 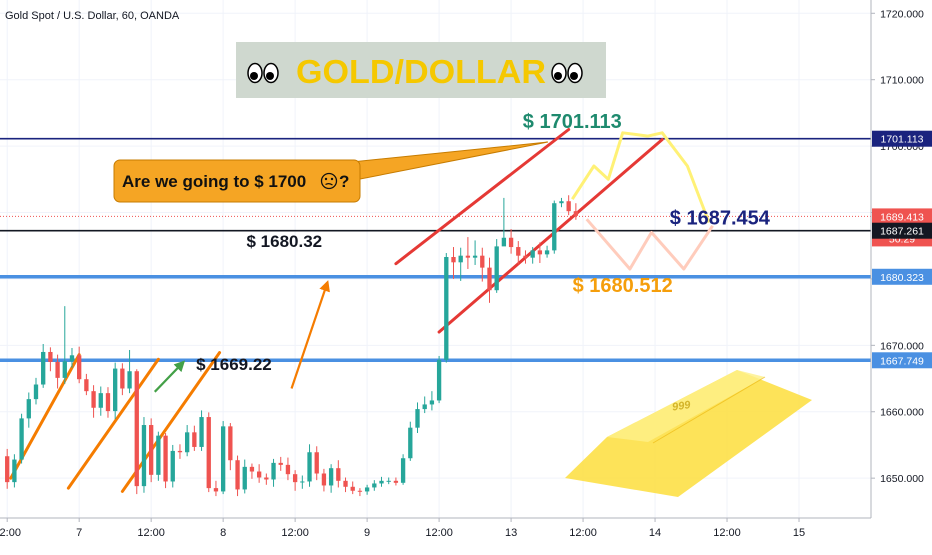 I want to click on price-annotation: $ 1680.32, so click(x=285, y=241).